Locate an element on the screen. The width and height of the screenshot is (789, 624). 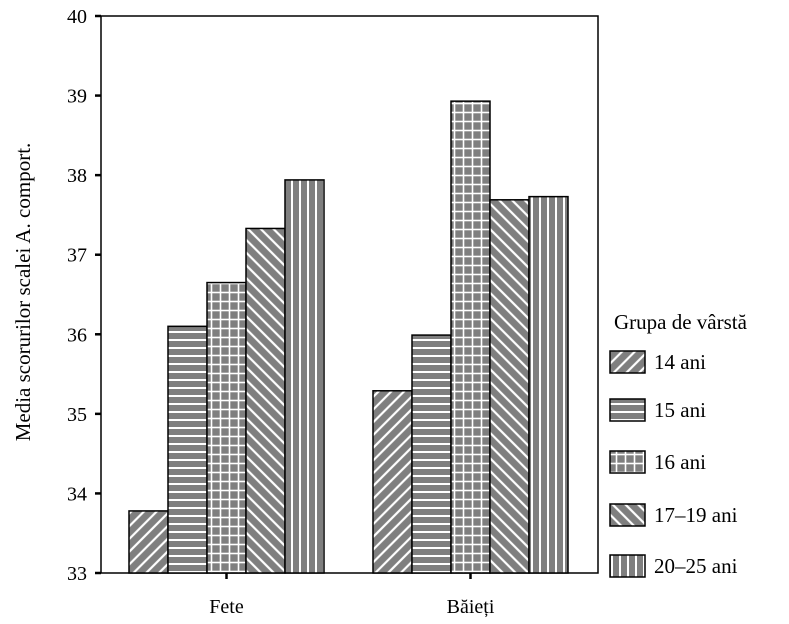
legend: 14 ani 15 ani 16 ani 17–19 ani 20–25 ani is located at coordinates (673, 464).